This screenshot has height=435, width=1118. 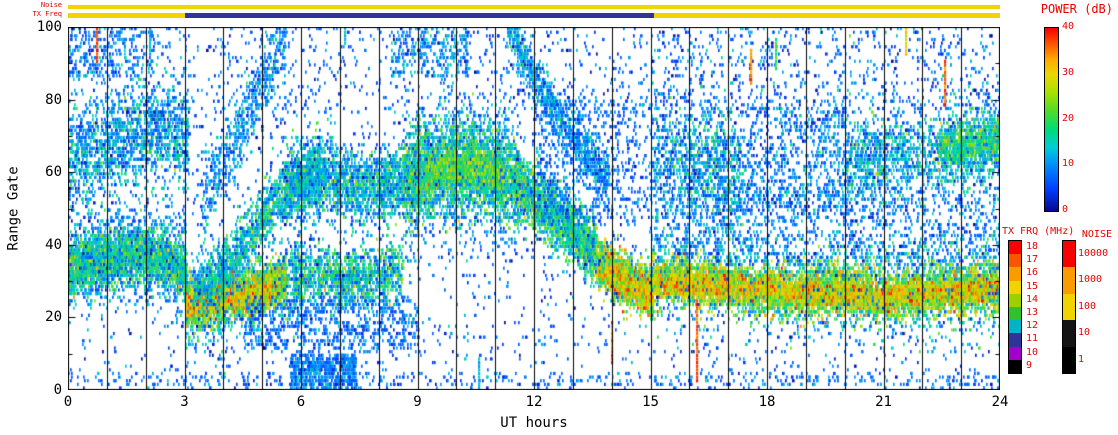 What do you see at coordinates (1068, 26) in the screenshot?
I see `power-colorbar-tick-label: 40` at bounding box center [1068, 26].